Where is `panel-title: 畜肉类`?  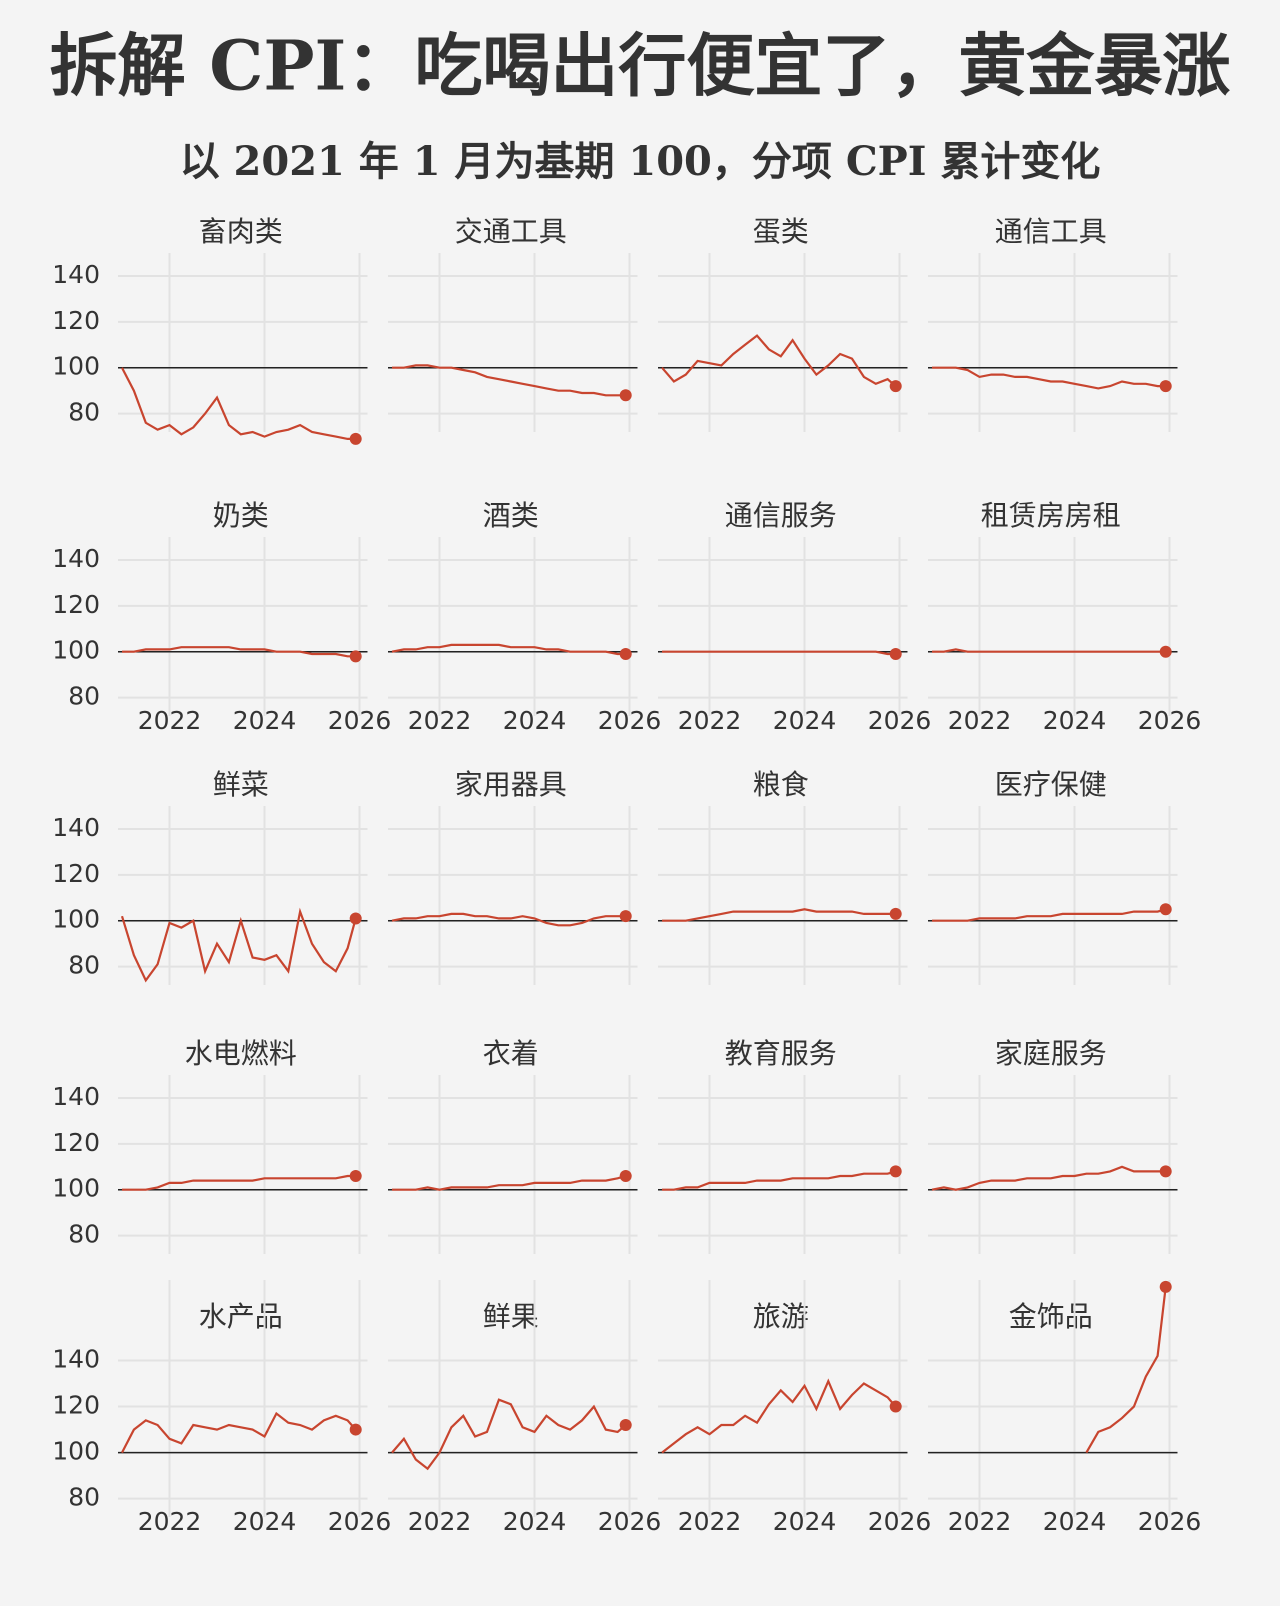
panel-title: 畜肉类 is located at coordinates (241, 231).